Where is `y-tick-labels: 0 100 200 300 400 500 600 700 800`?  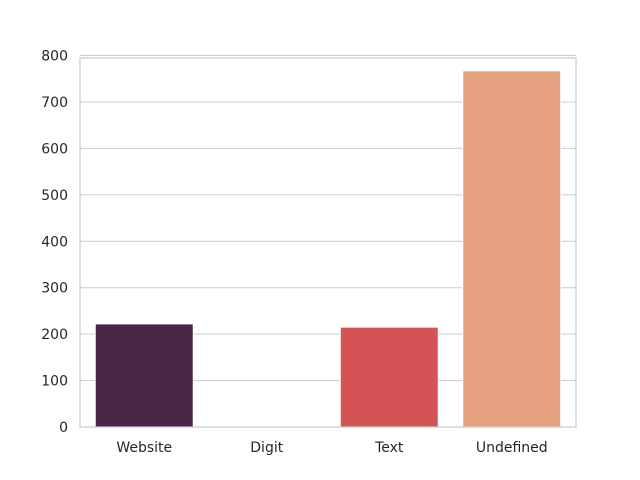 y-tick-labels: 0 100 200 300 400 500 600 700 800 is located at coordinates (54, 243).